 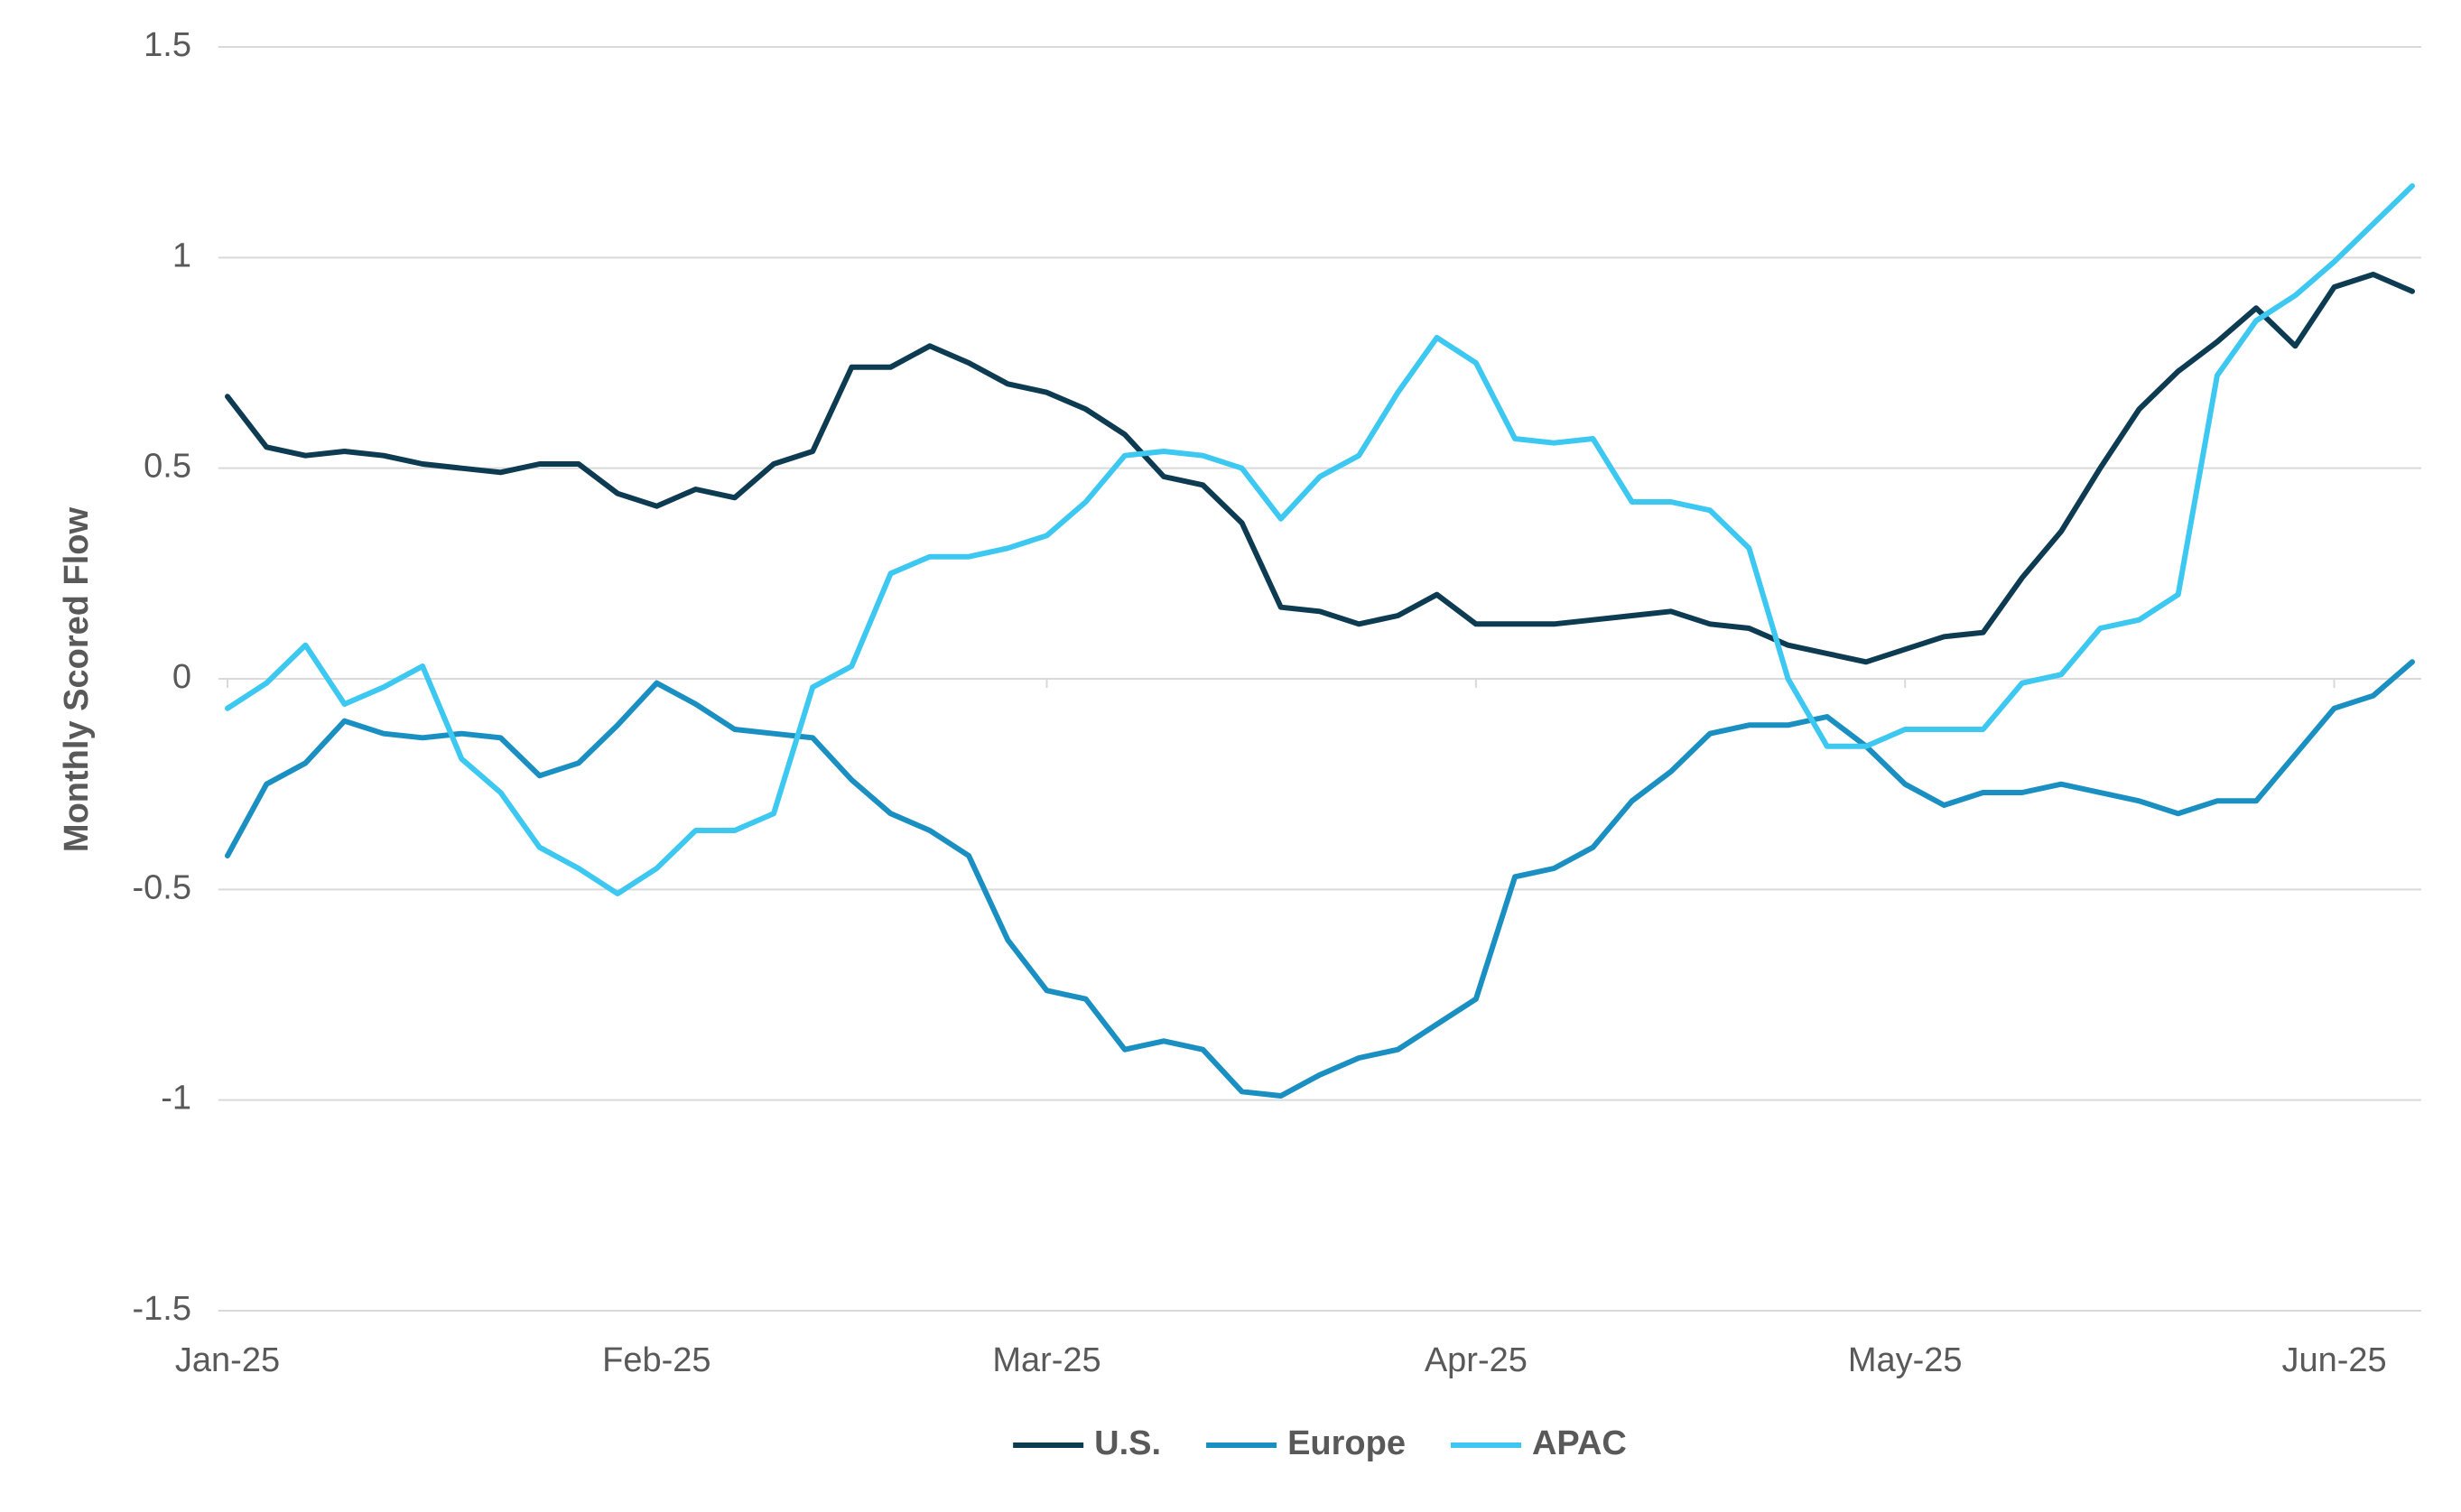 I want to click on legend-label: APAC, so click(x=1579, y=1443).